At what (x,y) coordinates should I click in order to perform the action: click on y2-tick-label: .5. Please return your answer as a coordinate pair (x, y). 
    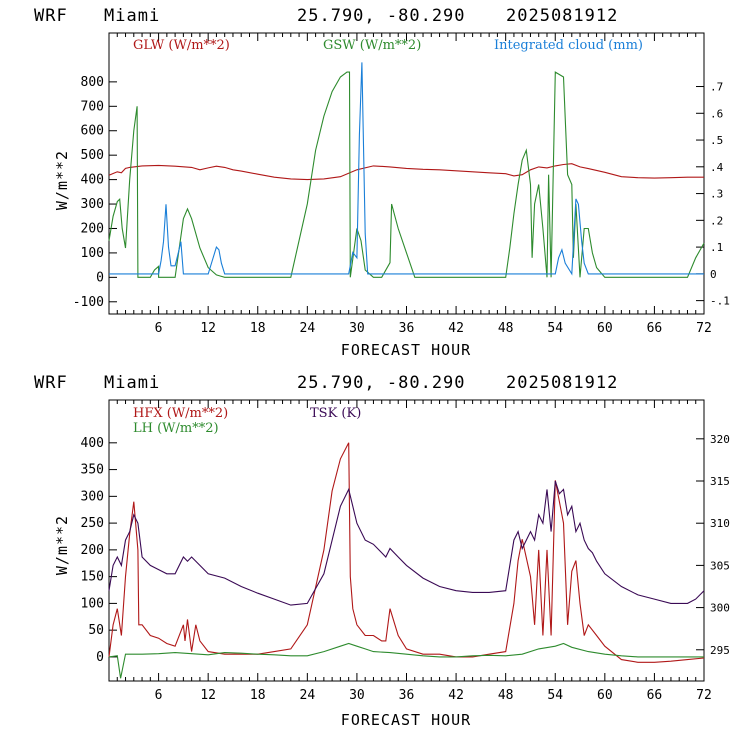
    Looking at the image, I should click on (716, 140).